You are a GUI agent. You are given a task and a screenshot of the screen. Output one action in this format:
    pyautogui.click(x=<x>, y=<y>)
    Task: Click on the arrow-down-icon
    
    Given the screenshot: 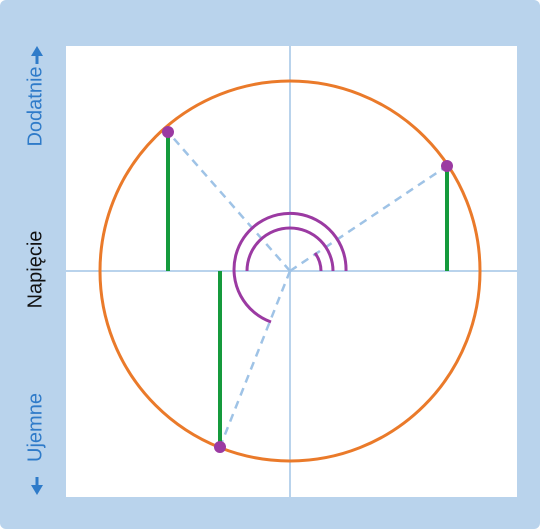 What is the action you would take?
    pyautogui.click(x=37, y=486)
    